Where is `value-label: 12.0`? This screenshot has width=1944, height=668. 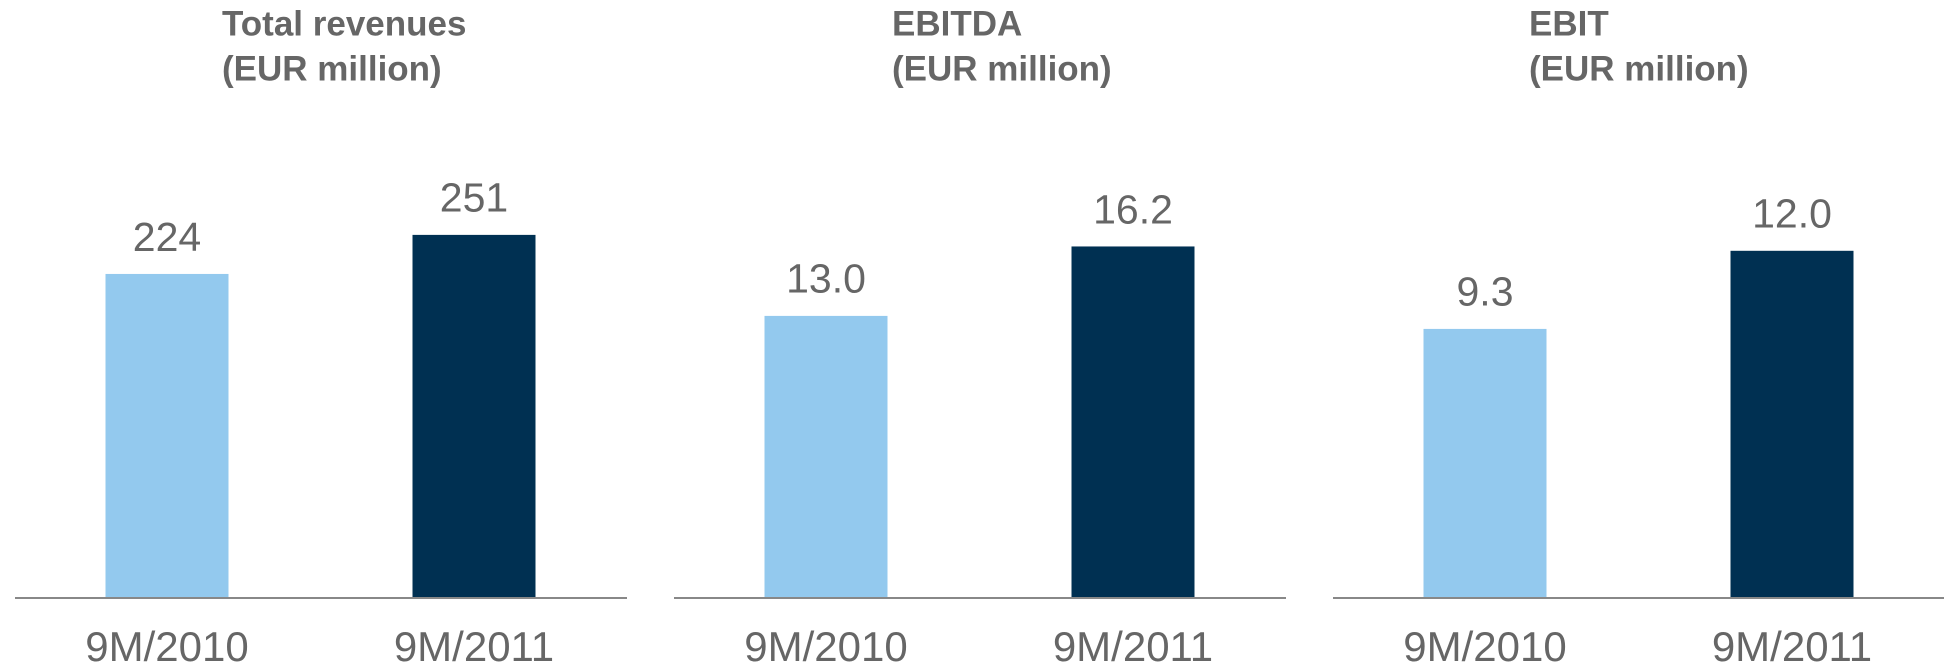 value-label: 12.0 is located at coordinates (1792, 214).